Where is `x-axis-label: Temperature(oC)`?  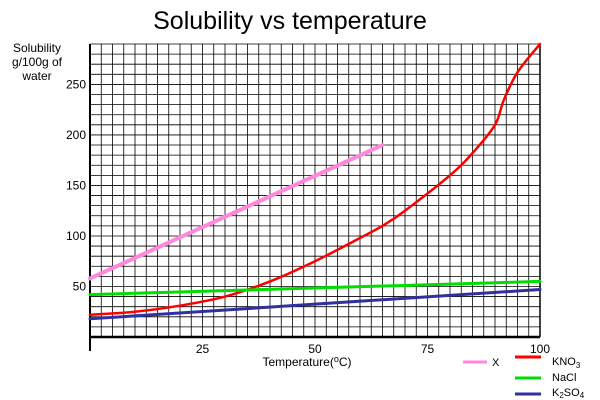
x-axis-label: Temperature(oC) is located at coordinates (306, 361).